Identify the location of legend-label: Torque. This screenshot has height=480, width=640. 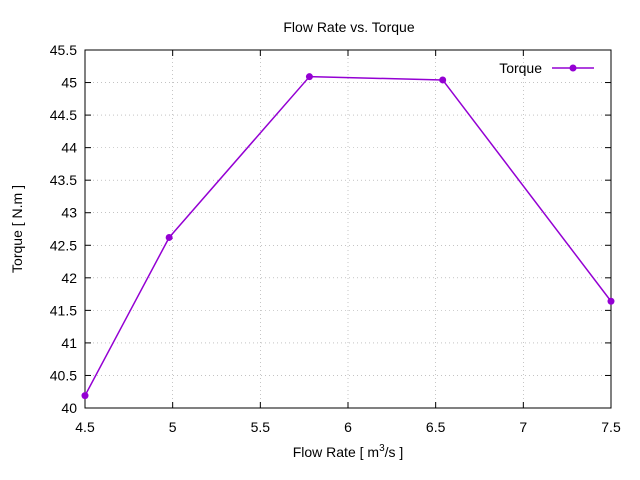
(520, 68).